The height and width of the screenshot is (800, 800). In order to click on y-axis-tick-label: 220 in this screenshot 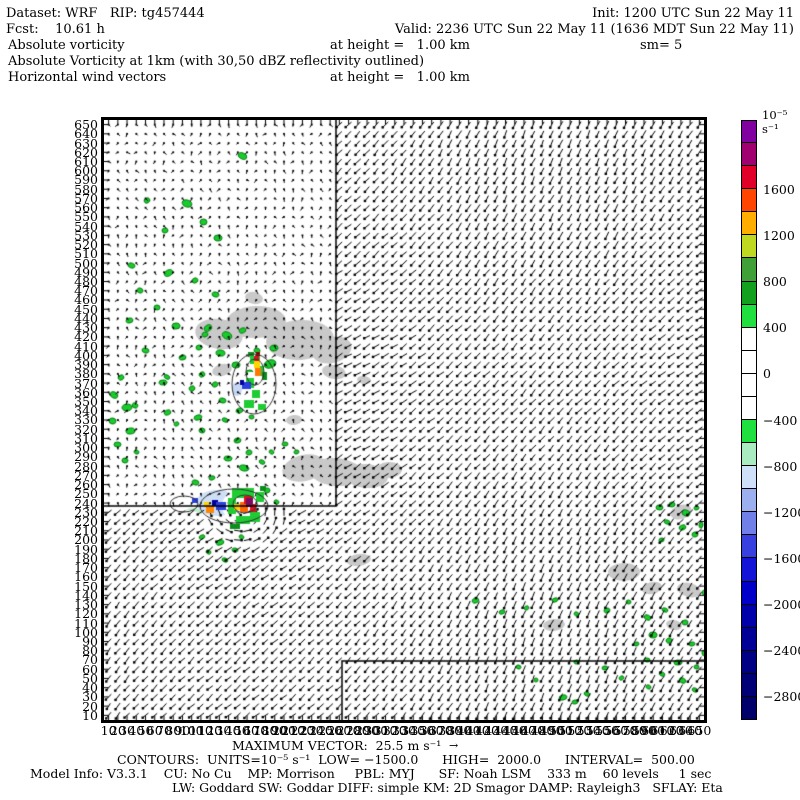, I will do `click(86, 522)`.